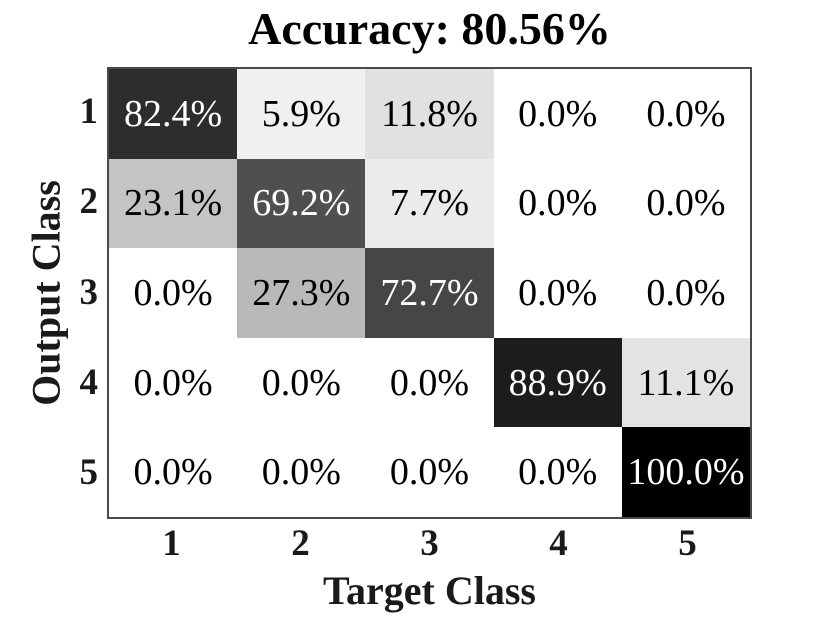 This screenshot has height=623, width=830. I want to click on y-tick-5: 5, so click(89, 472).